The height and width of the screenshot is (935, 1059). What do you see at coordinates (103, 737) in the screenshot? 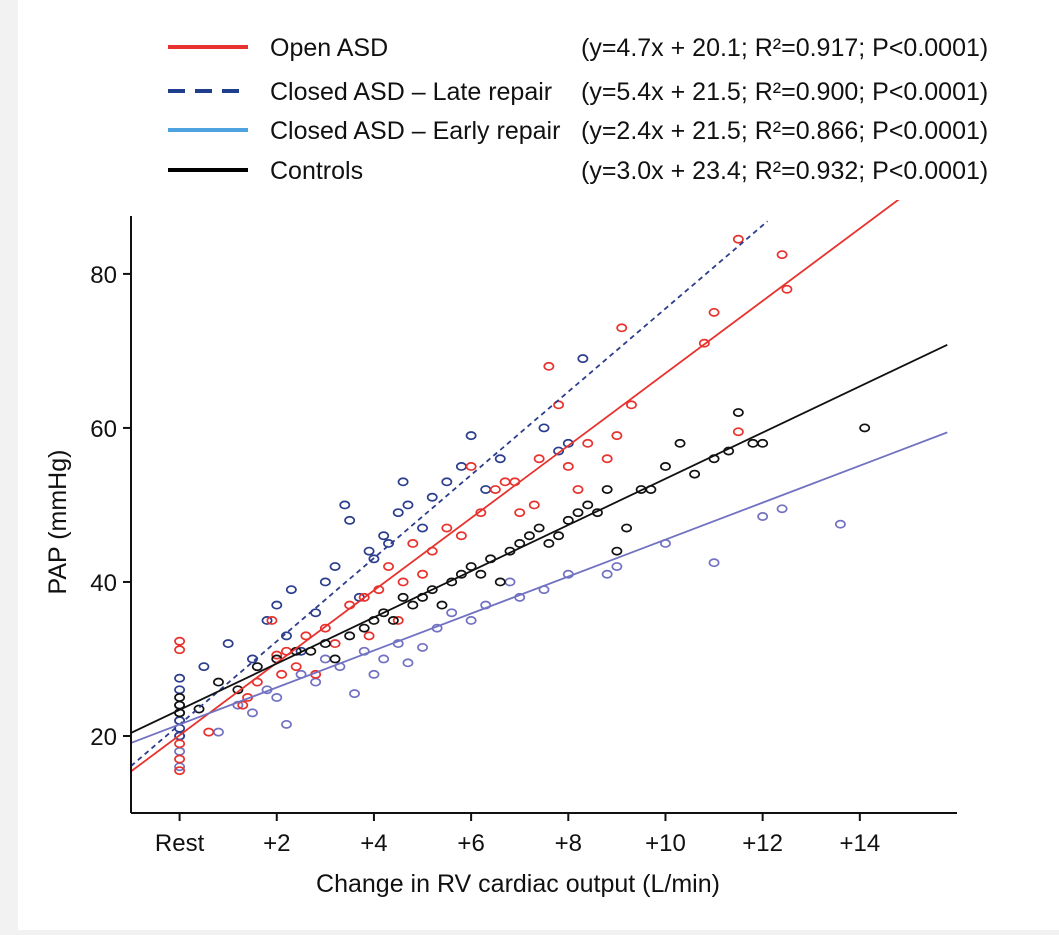
I see `y-tick-label: 20` at bounding box center [103, 737].